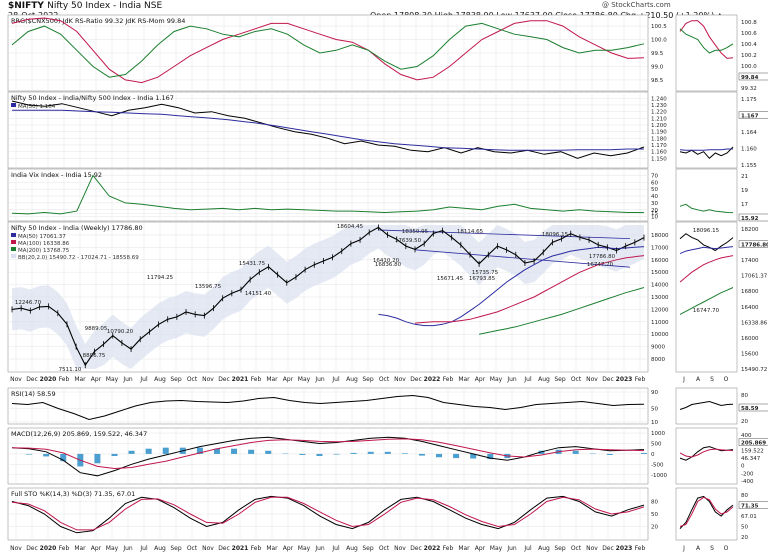 This screenshot has height=553, width=768. What do you see at coordinates (654, 190) in the screenshot?
I see `y-tick-label-vix: 50` at bounding box center [654, 190].